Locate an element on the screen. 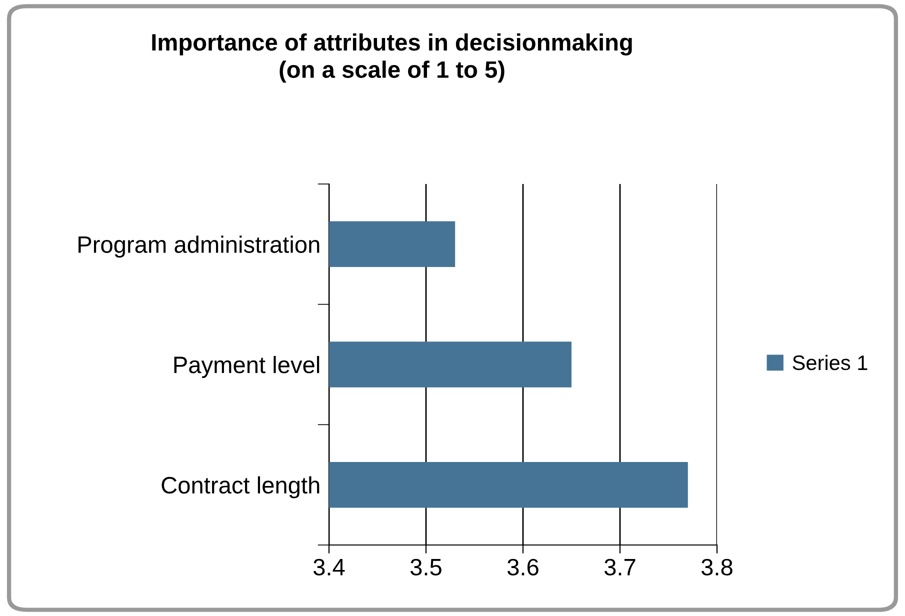 The height and width of the screenshot is (616, 905). y-tick-label: Payment level is located at coordinates (247, 367).